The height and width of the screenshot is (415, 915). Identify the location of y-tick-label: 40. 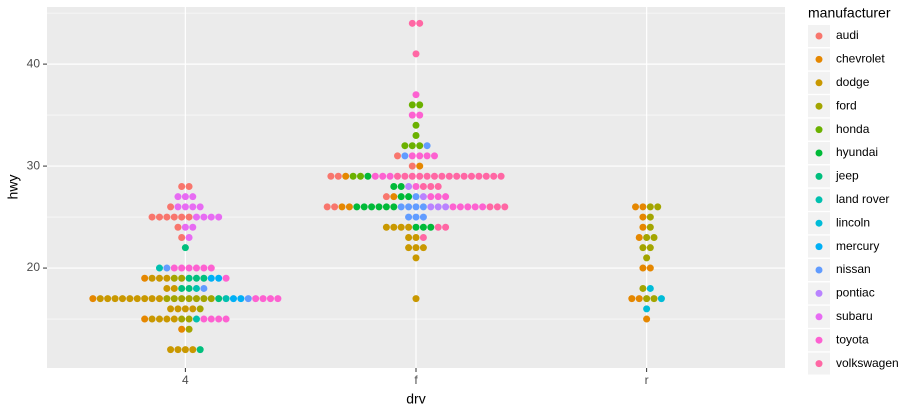
(34, 63).